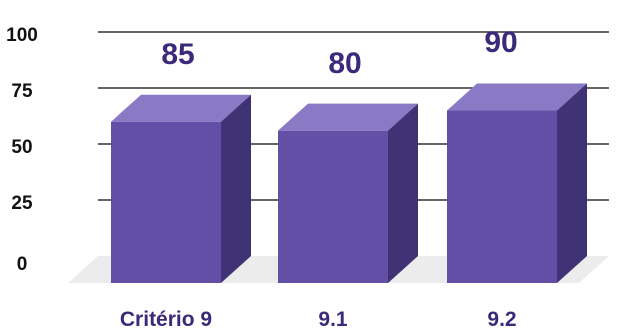 The height and width of the screenshot is (334, 619). I want to click on x-tick-label: 9.2, so click(501, 319).